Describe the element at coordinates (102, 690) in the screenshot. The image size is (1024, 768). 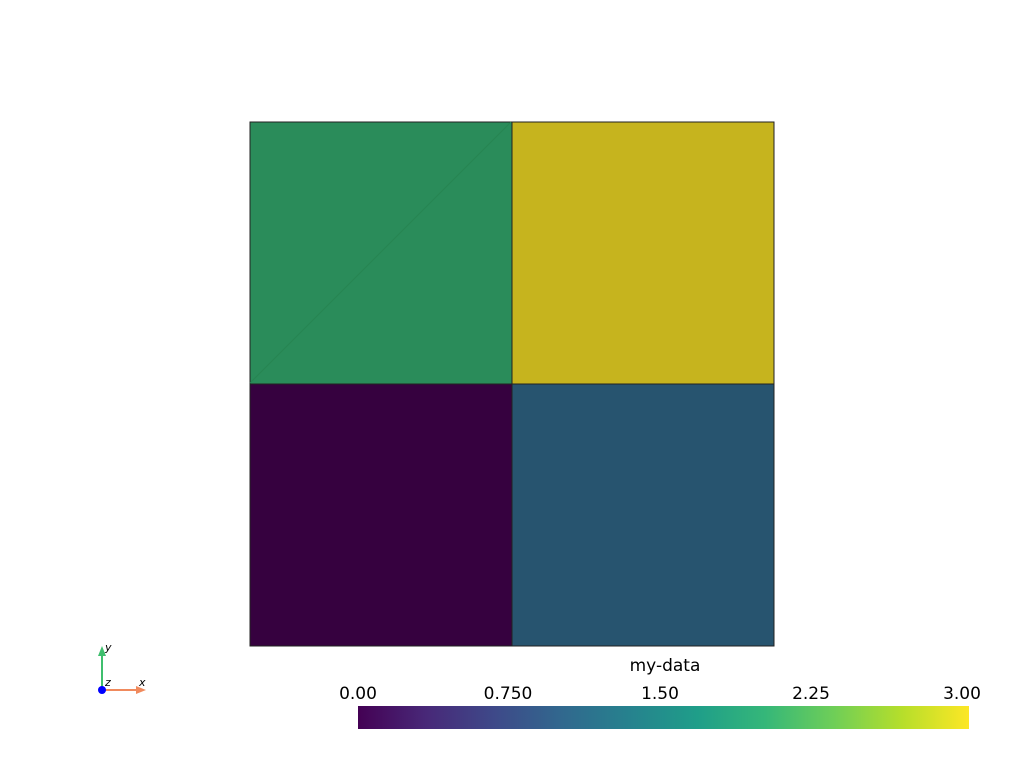
I see `z-axis-dot` at that location.